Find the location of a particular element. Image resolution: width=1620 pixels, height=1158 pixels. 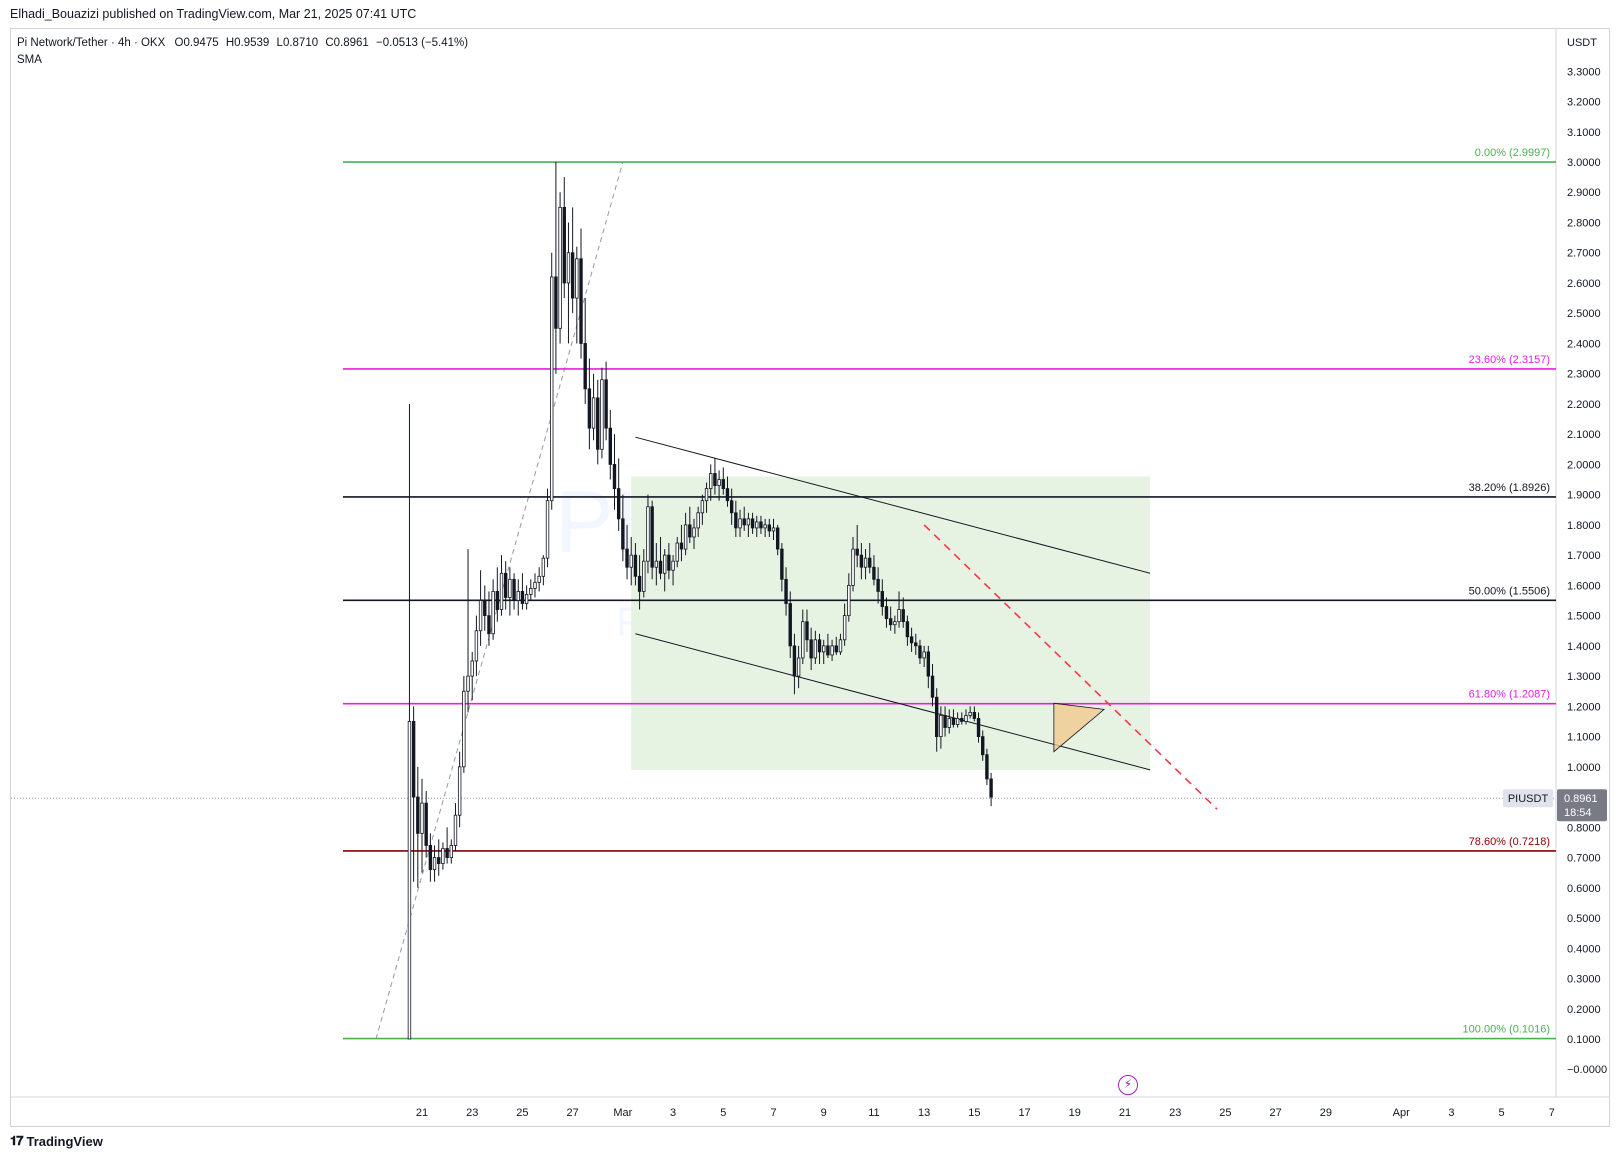

y-tick-11: 2.2000 is located at coordinates (1584, 405).